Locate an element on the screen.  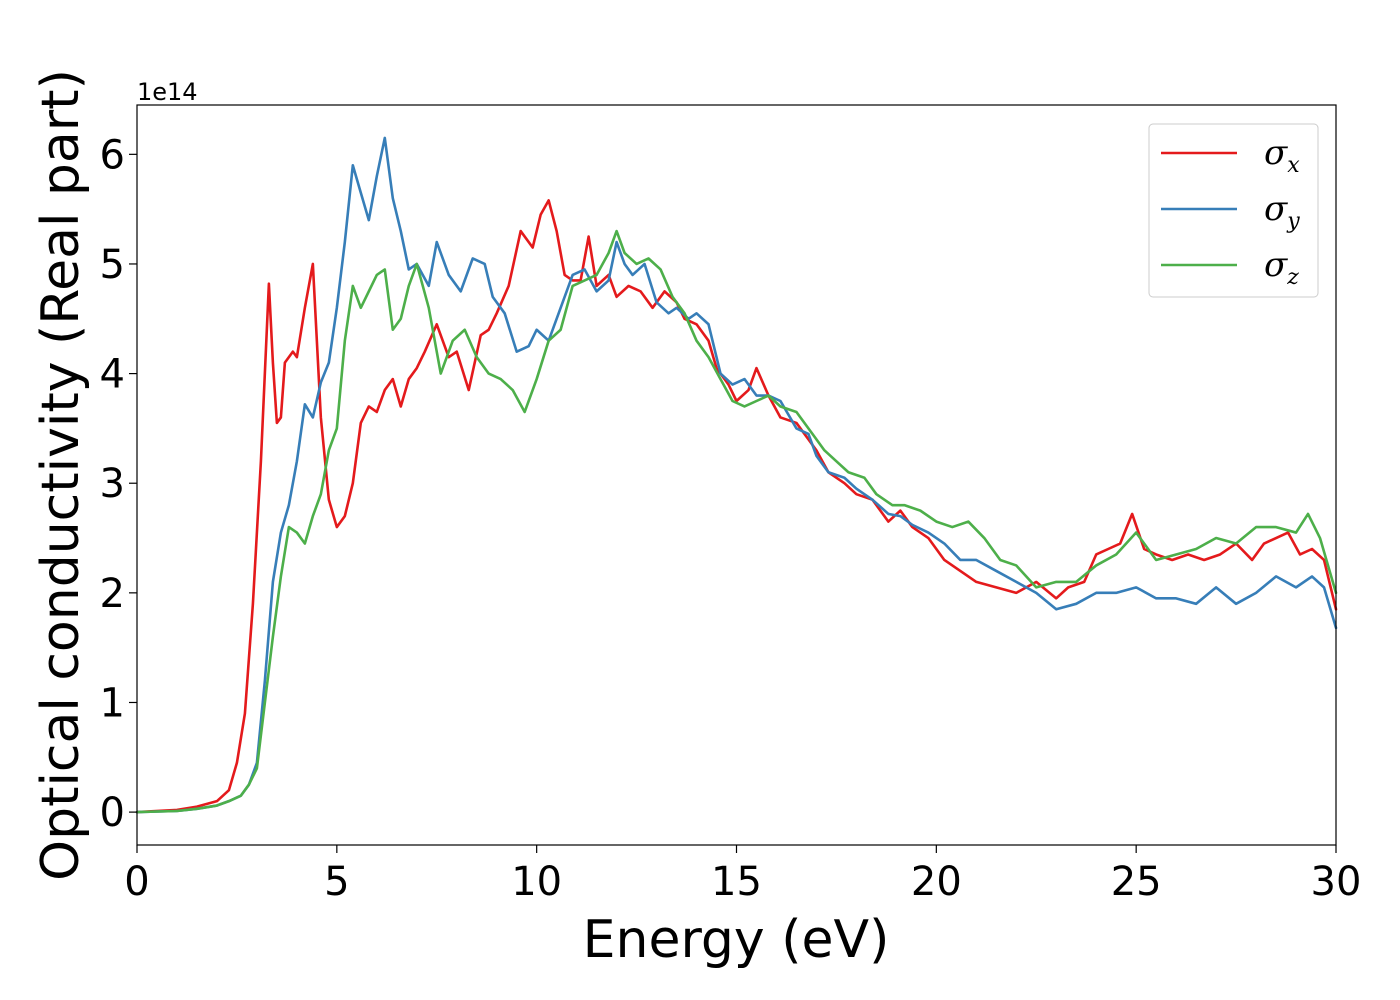
y-tick-label: 1 is located at coordinates (112, 703).